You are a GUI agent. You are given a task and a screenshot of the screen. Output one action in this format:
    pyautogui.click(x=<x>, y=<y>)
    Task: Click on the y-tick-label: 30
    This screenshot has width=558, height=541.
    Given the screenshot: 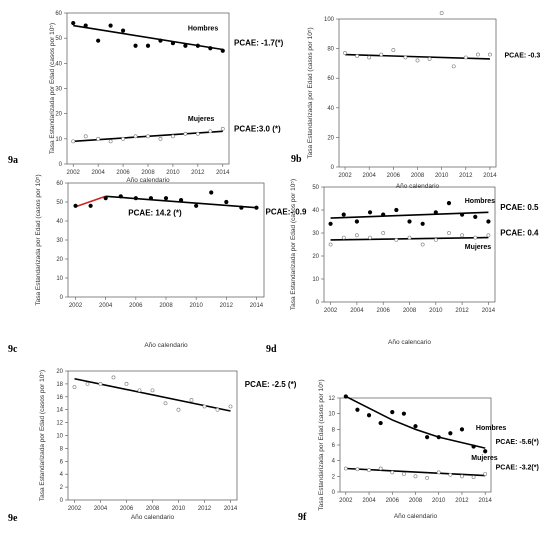 What is the action you would take?
    pyautogui.click(x=59, y=241)
    